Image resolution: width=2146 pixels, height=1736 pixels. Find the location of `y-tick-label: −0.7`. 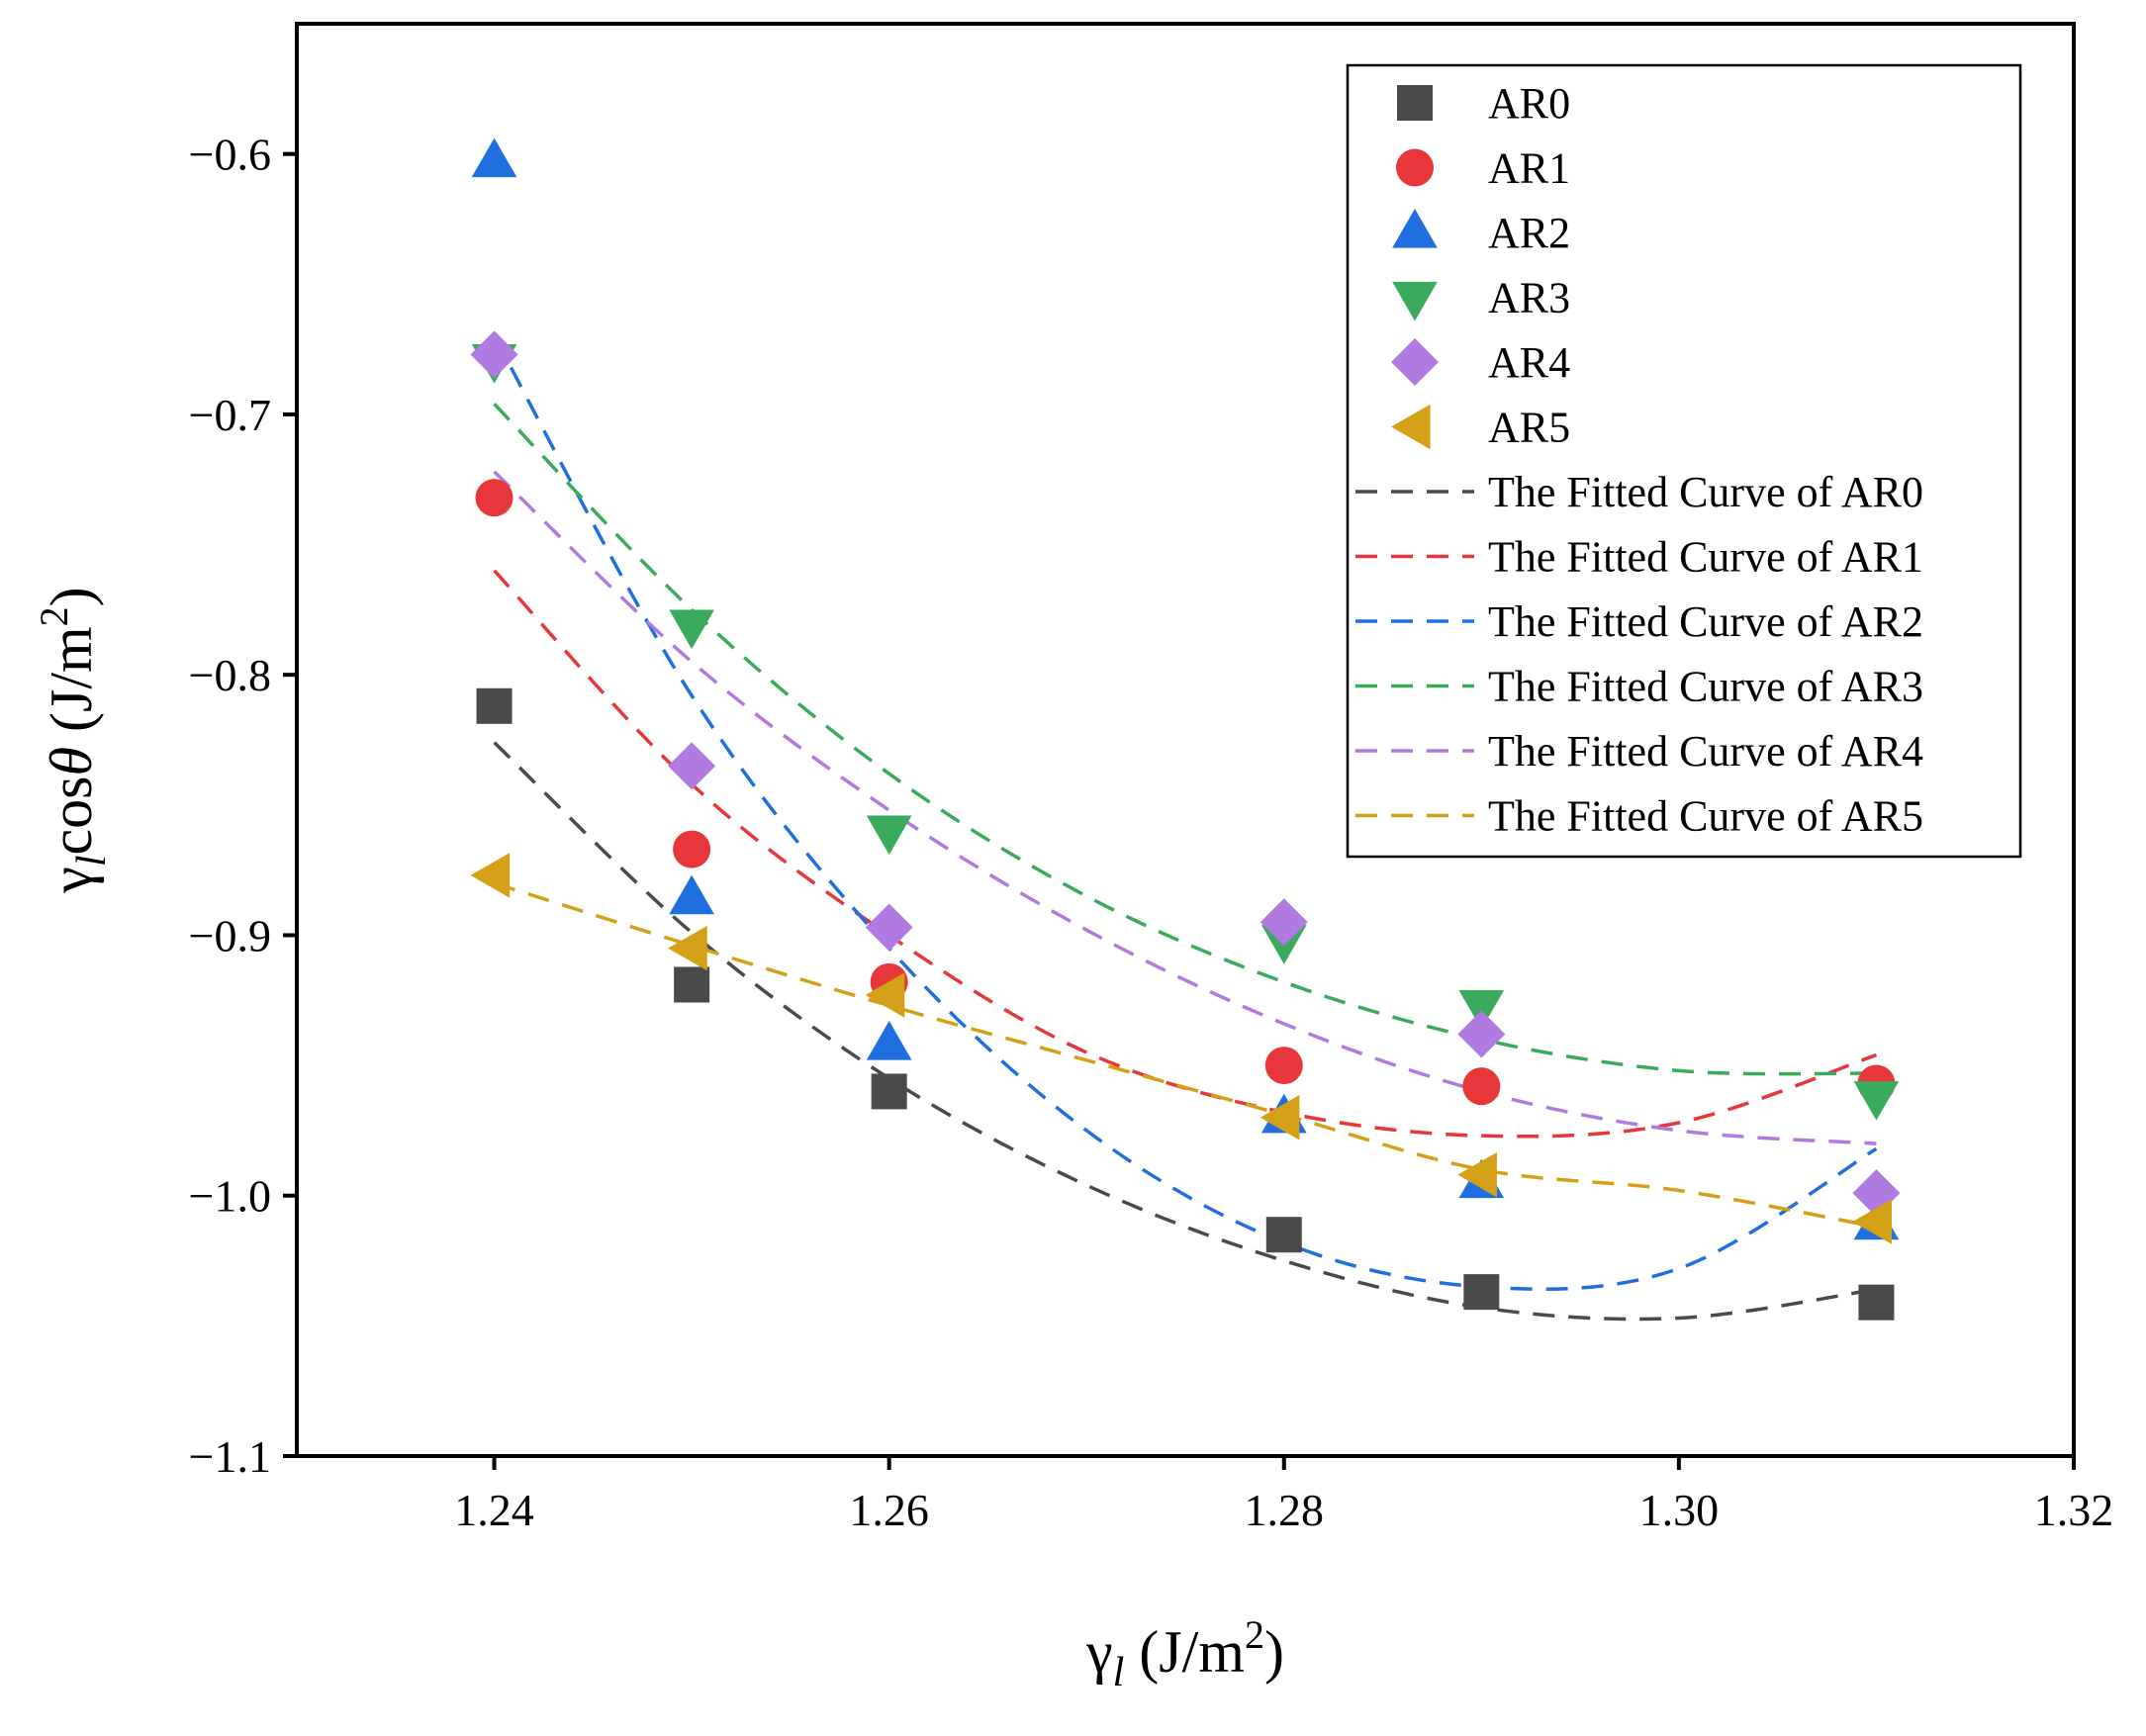

y-tick-label: −0.7 is located at coordinates (230, 415).